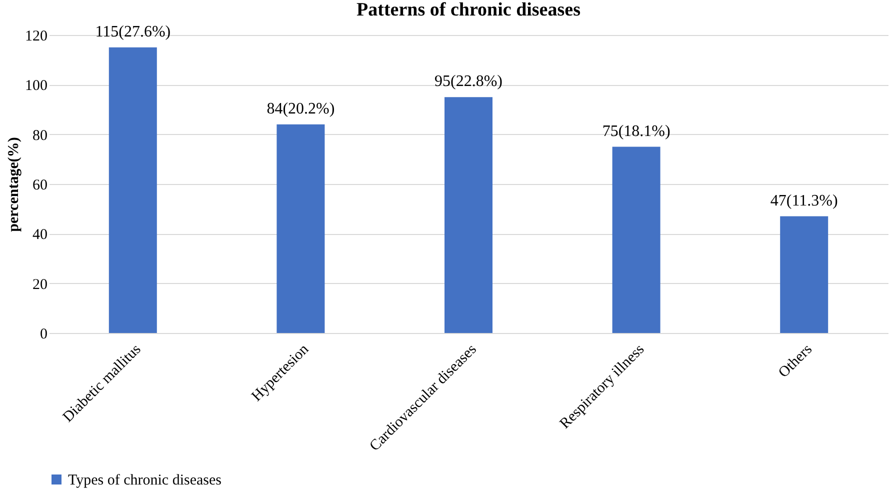 This screenshot has height=493, width=893. What do you see at coordinates (14, 184) in the screenshot?
I see `y-axis-title: percentage(%)` at bounding box center [14, 184].